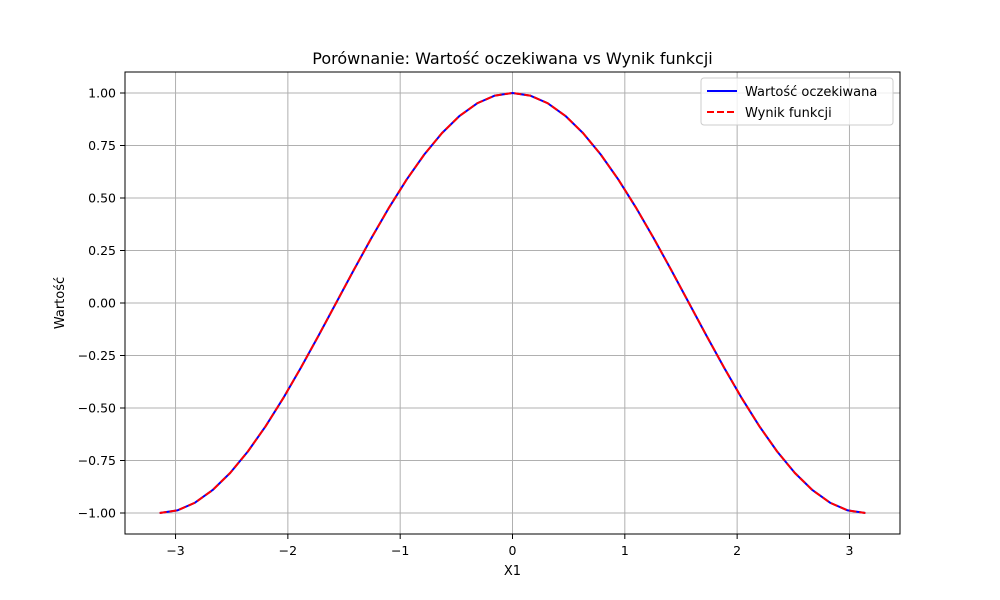 Image resolution: width=1000 pixels, height=600 pixels. Describe the element at coordinates (288, 550) in the screenshot. I see `x-tick-label: −2` at that location.